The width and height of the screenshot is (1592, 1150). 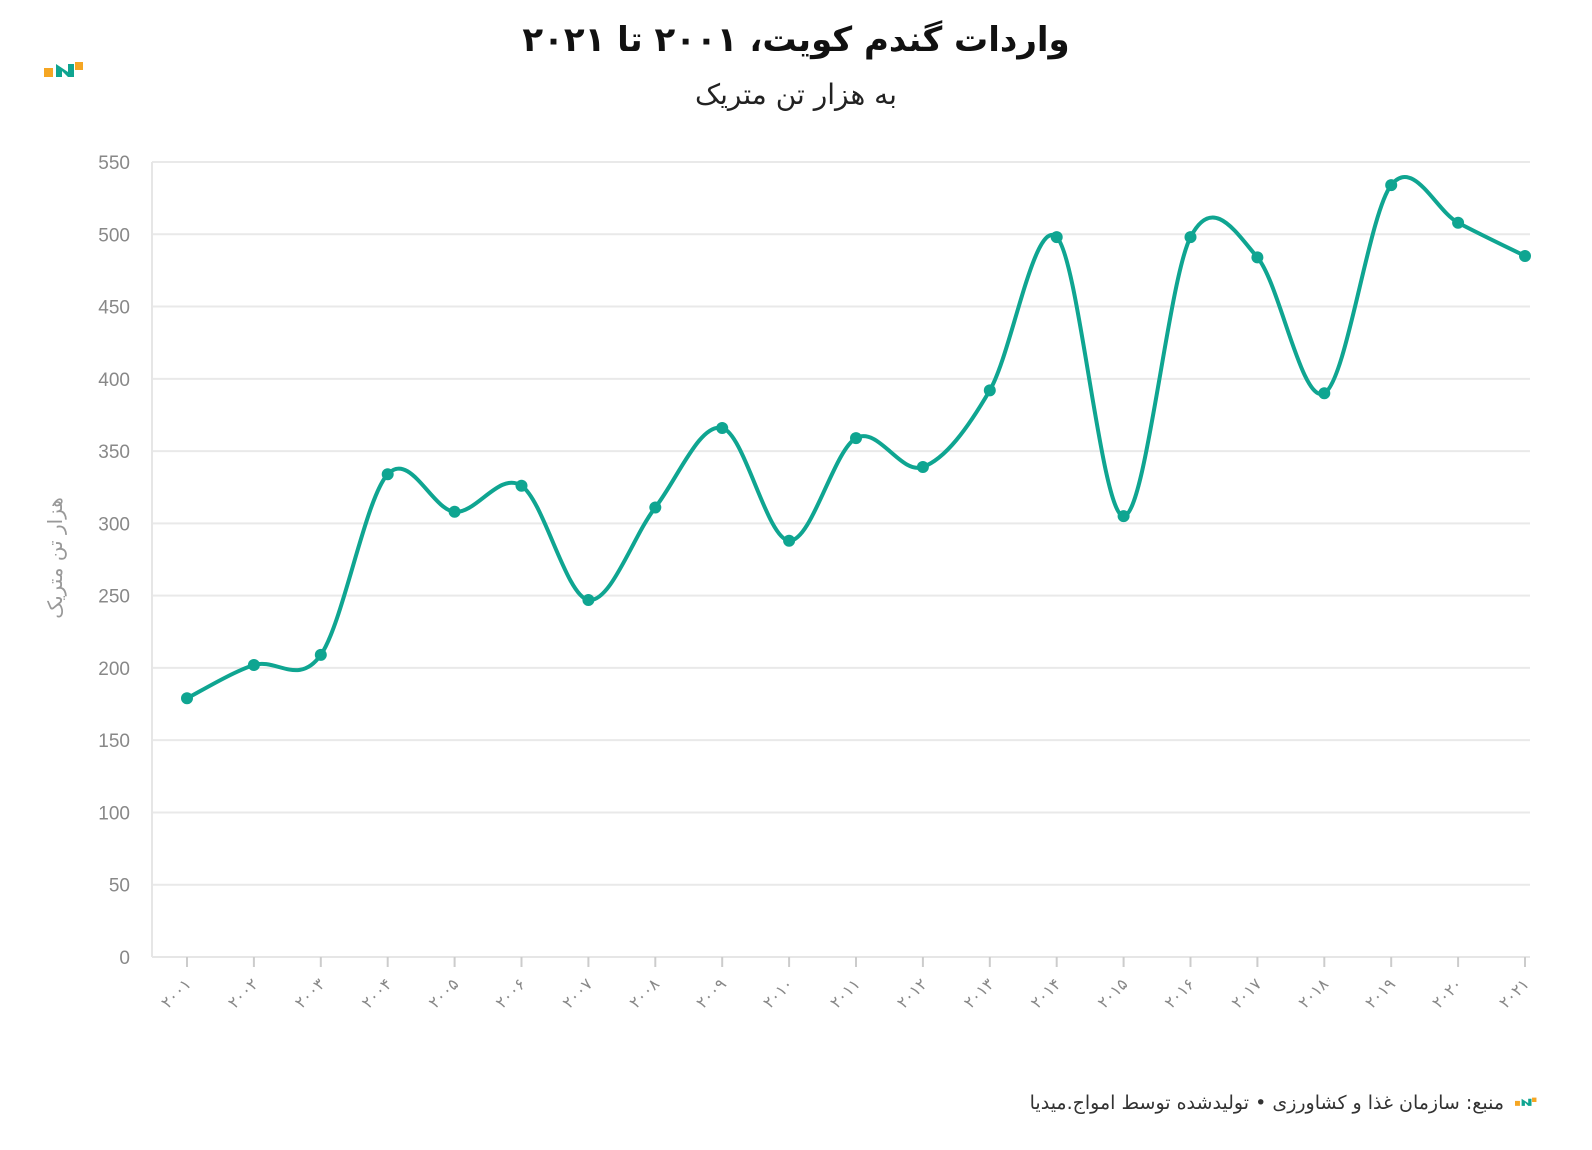 I want to click on y-tick-label: 200, so click(x=114, y=669).